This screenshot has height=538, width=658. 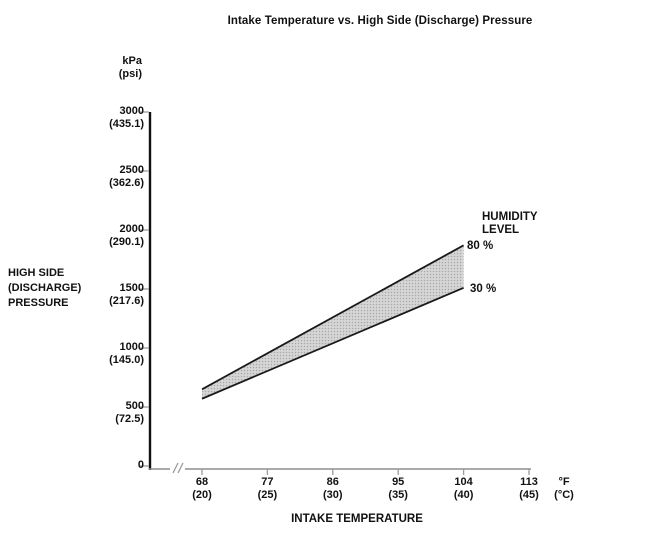 What do you see at coordinates (129, 412) in the screenshot?
I see `y-tick-label: 500 (72.5)` at bounding box center [129, 412].